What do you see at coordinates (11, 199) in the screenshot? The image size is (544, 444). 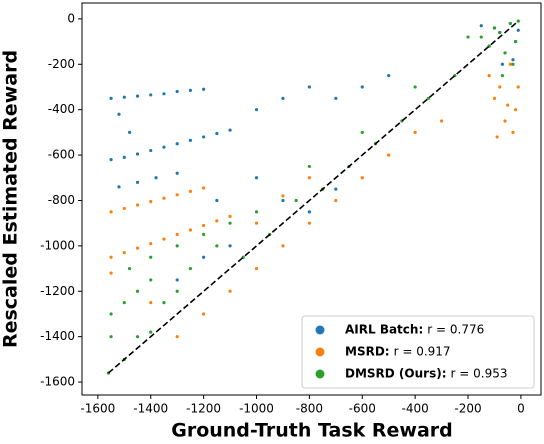 I see `y-axis-label: Rescaled Estimated Reward` at bounding box center [11, 199].